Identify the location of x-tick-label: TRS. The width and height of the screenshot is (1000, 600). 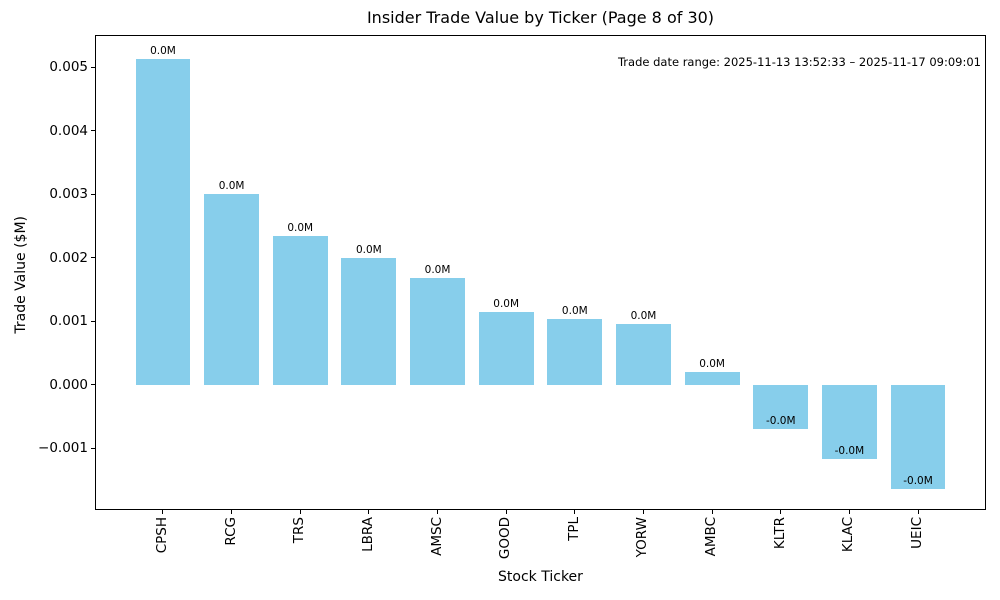
(299, 530).